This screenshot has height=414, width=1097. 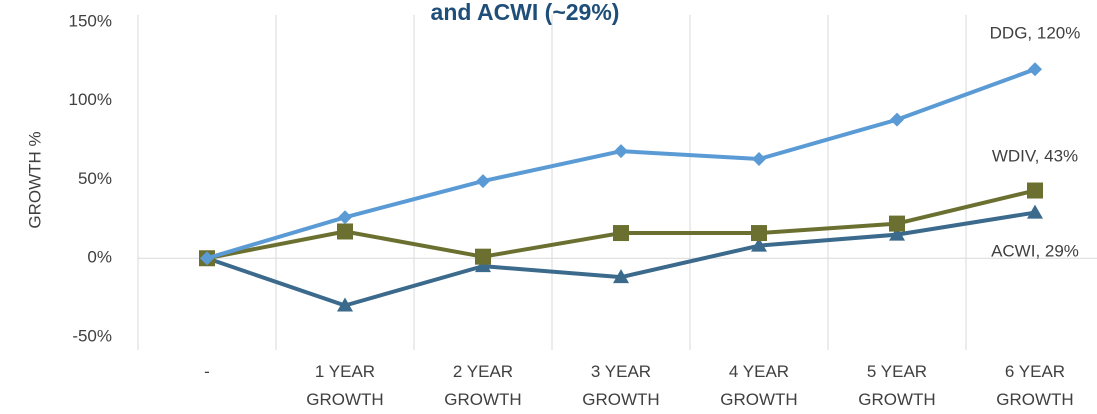 What do you see at coordinates (897, 385) in the screenshot?
I see `x-tick-label: 5 YEAR GROWTH` at bounding box center [897, 385].